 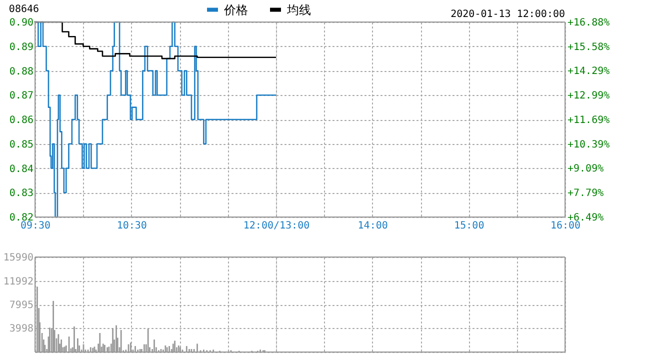 What do you see at coordinates (298, 9) in the screenshot?
I see `legend-label: 均线` at bounding box center [298, 9].